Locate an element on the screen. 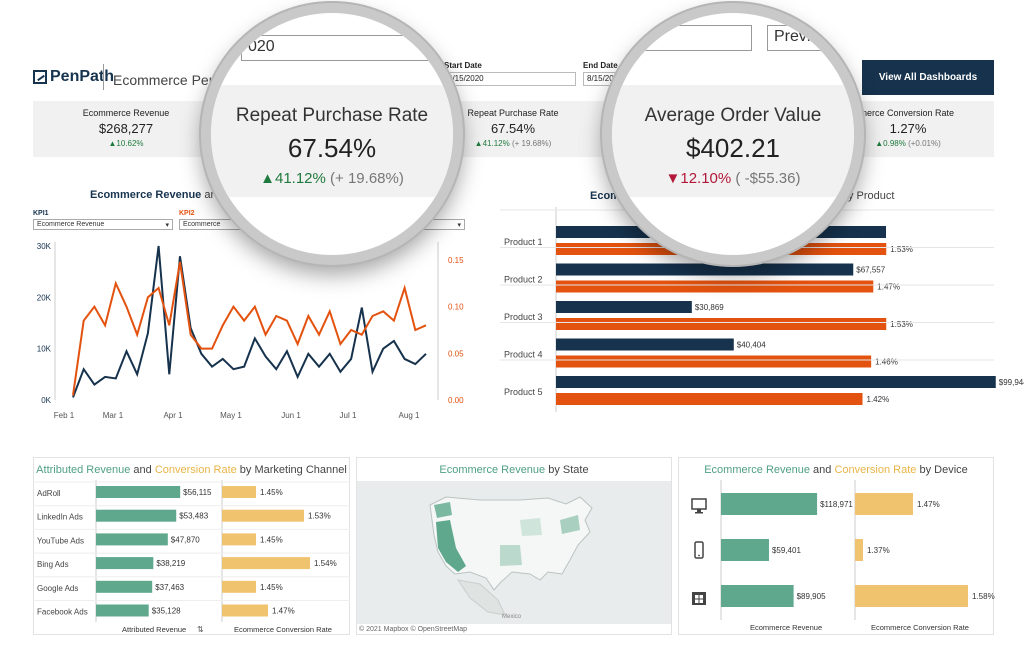  kpi-delta: ▲10.62% is located at coordinates (126, 143).